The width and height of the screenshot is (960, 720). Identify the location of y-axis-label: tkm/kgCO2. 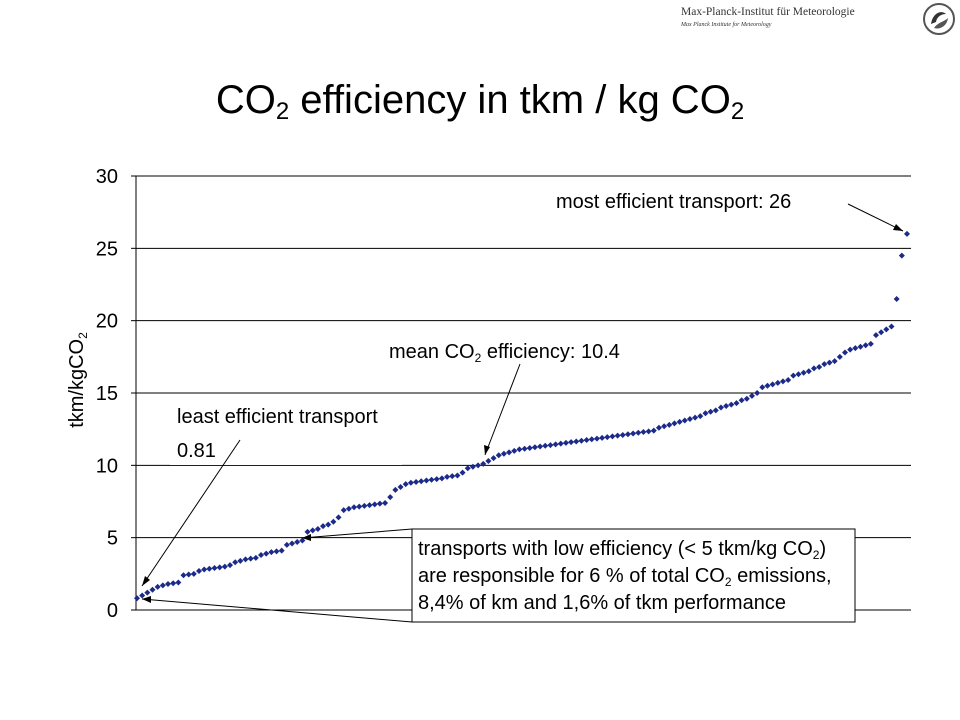
(78, 380).